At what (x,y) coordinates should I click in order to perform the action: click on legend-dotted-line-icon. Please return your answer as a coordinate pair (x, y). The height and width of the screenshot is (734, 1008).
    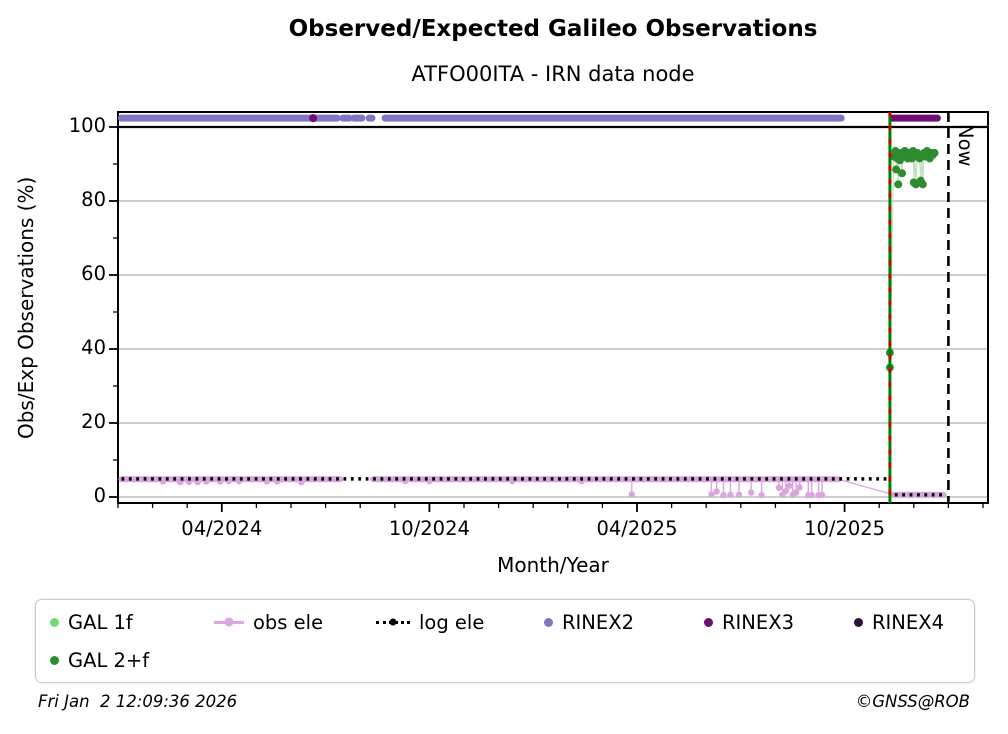
    Looking at the image, I should click on (393, 621).